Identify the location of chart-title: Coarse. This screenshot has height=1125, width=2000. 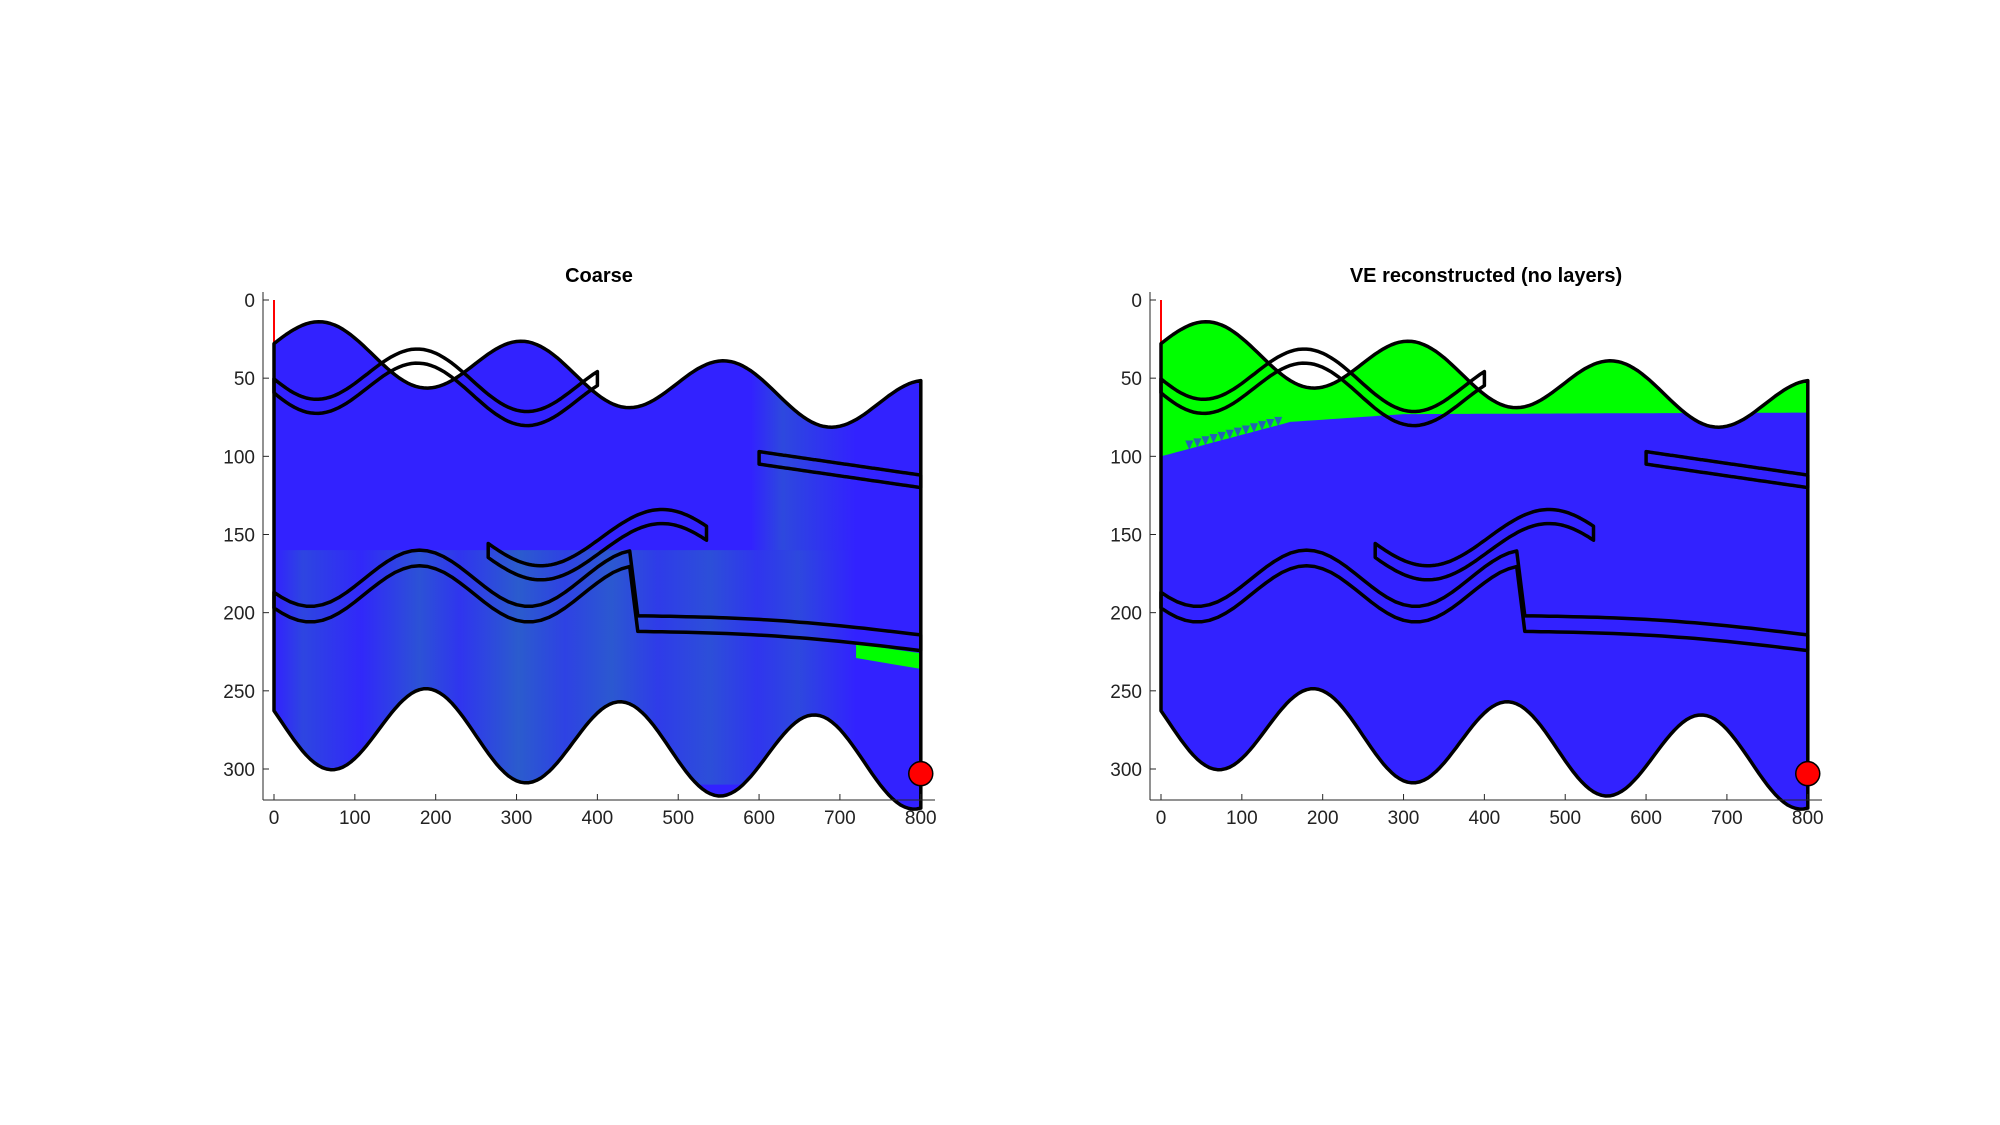
(599, 276).